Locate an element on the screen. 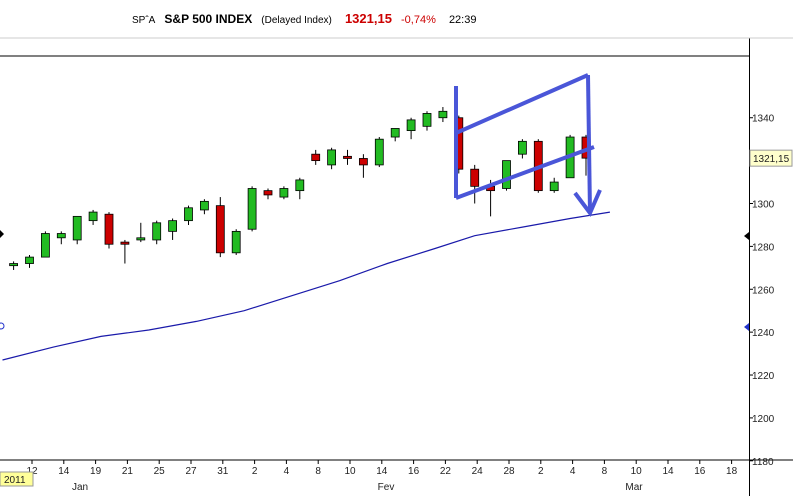 This screenshot has height=496, width=793. month-label: Fev is located at coordinates (386, 487).